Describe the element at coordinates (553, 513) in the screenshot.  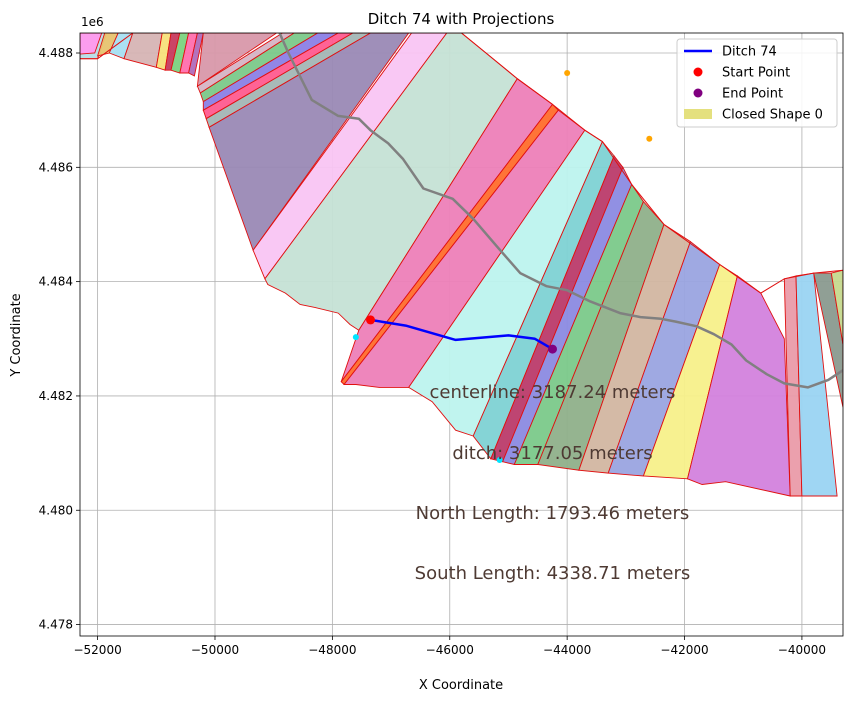
I see `length-annotation: North Length: 1793.46 meters` at that location.